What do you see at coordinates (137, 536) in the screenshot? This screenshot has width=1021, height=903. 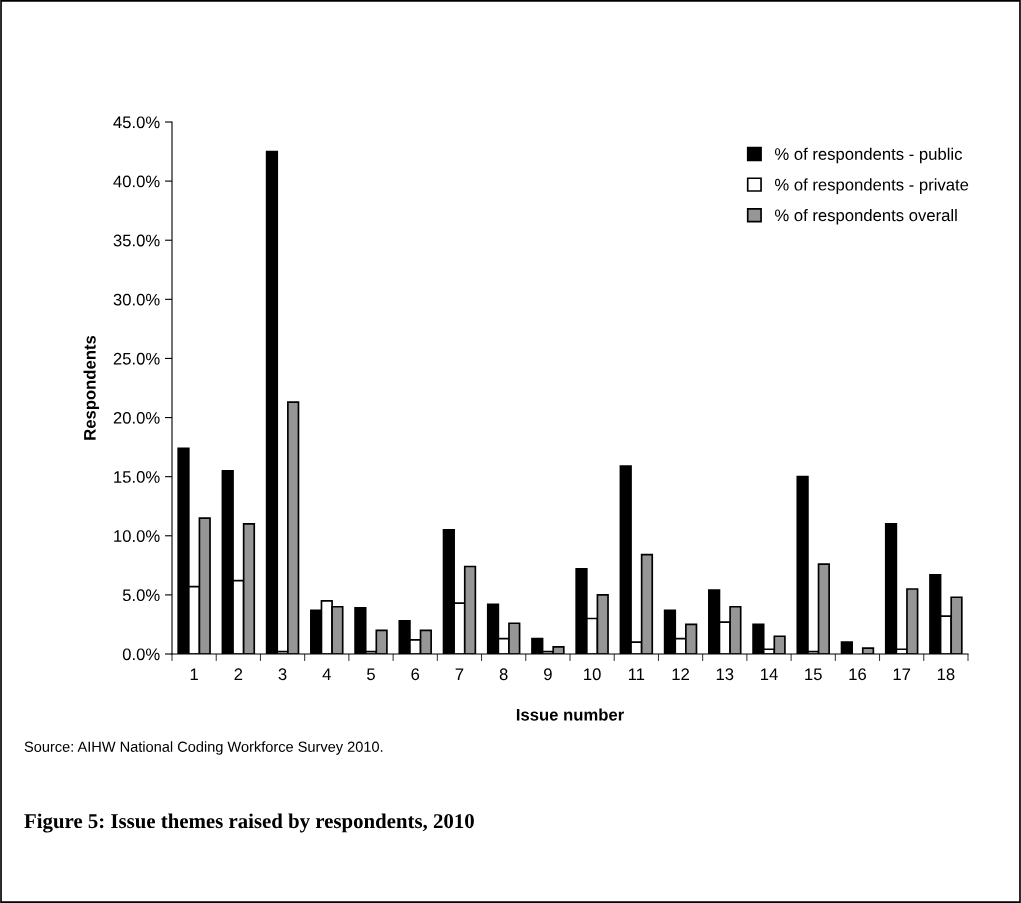 I see `y-tick-label: 10.0%` at bounding box center [137, 536].